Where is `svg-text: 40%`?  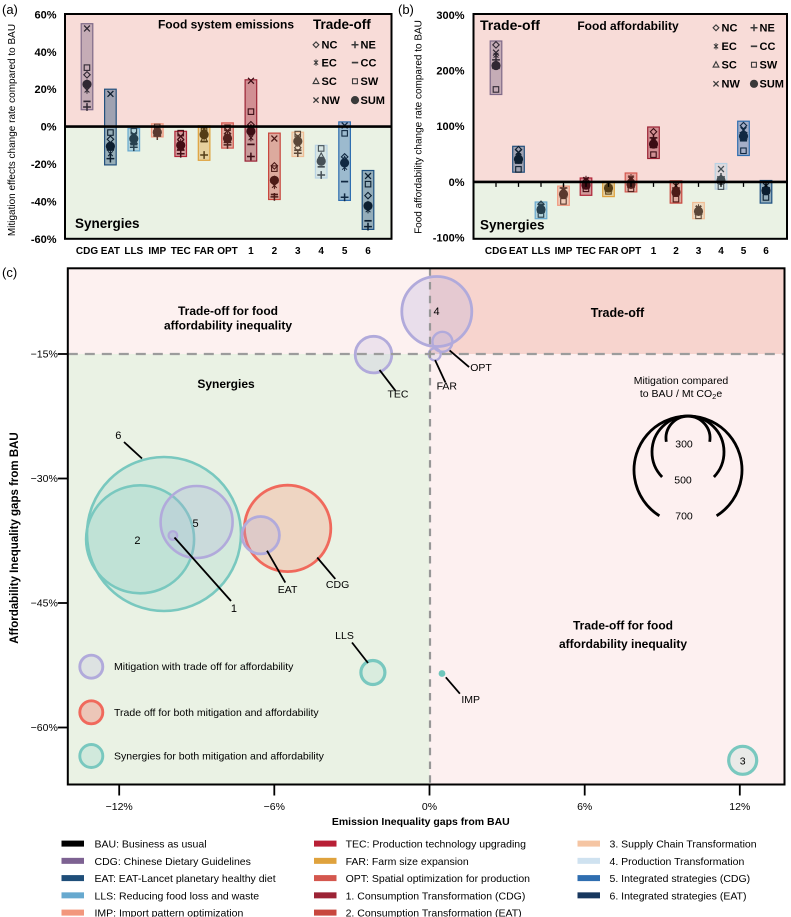 svg-text: 40% is located at coordinates (45, 53).